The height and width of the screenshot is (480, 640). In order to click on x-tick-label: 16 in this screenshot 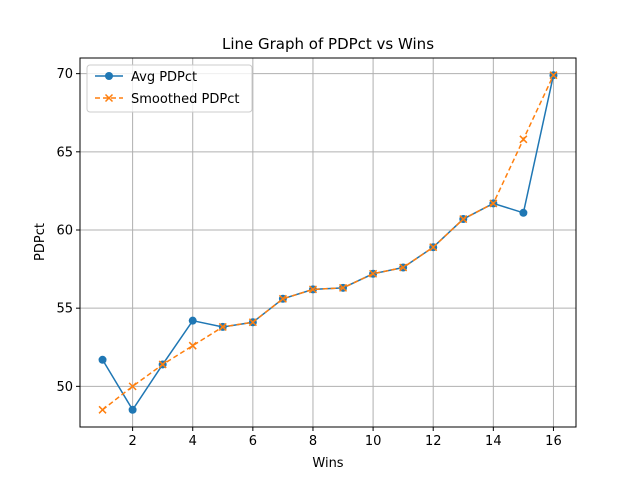, I will do `click(553, 441)`.